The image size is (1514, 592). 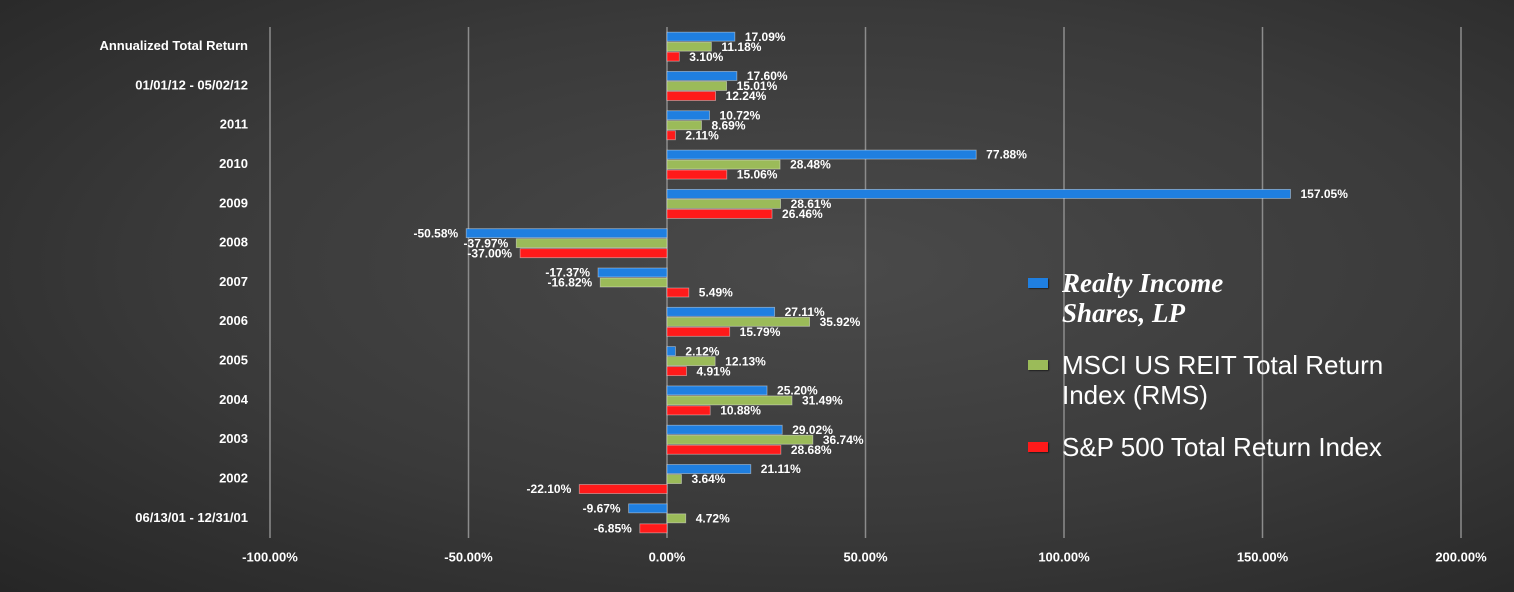 What do you see at coordinates (843, 440) in the screenshot?
I see `data-label: 36.74%` at bounding box center [843, 440].